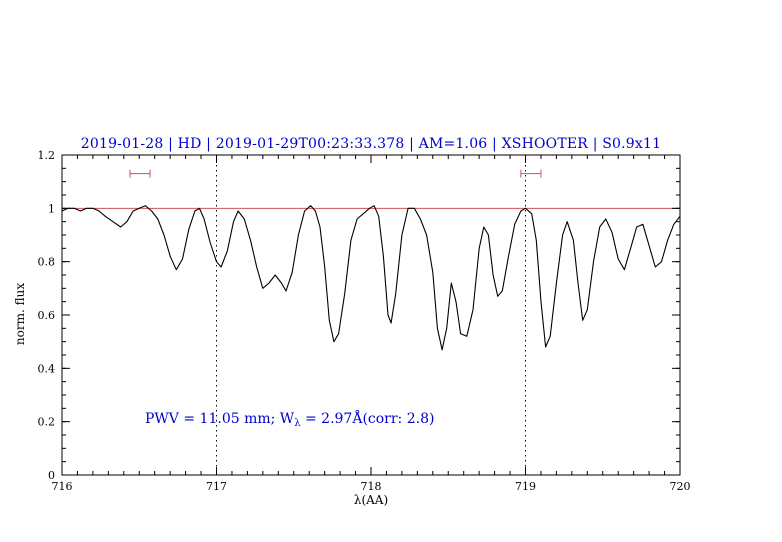  I want to click on x-tick-label: 716, so click(62, 486).